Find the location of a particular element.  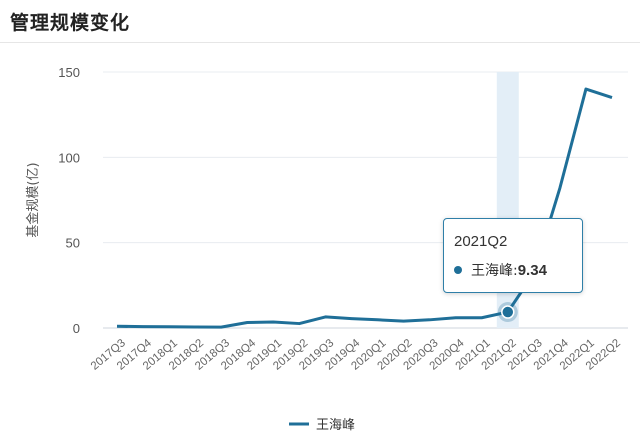

tooltip-value: 9.34 is located at coordinates (532, 270).